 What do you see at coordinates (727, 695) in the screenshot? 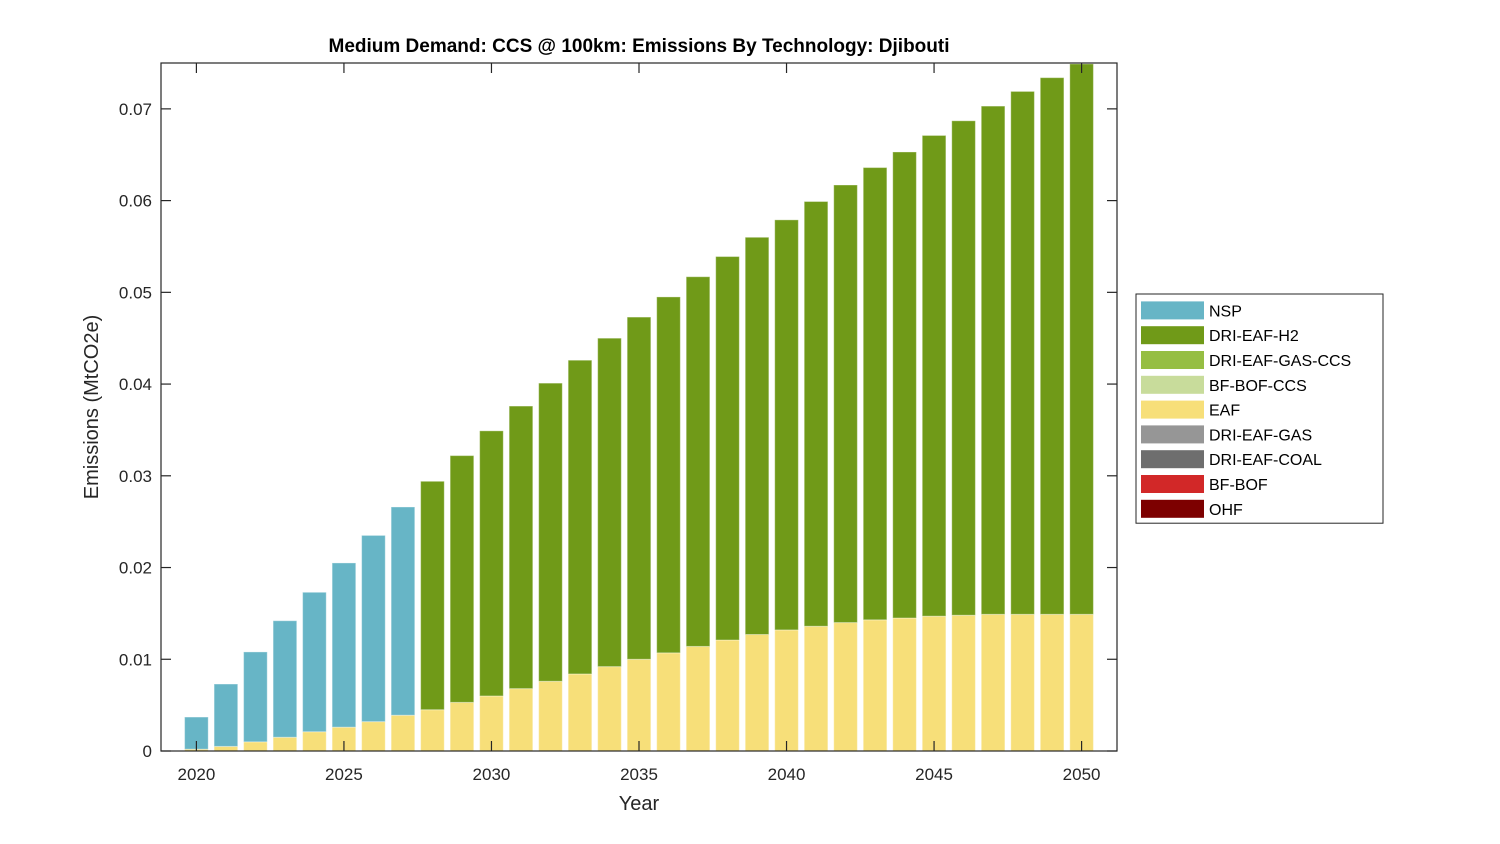
I see `bar-segment-eaf-2038` at bounding box center [727, 695].